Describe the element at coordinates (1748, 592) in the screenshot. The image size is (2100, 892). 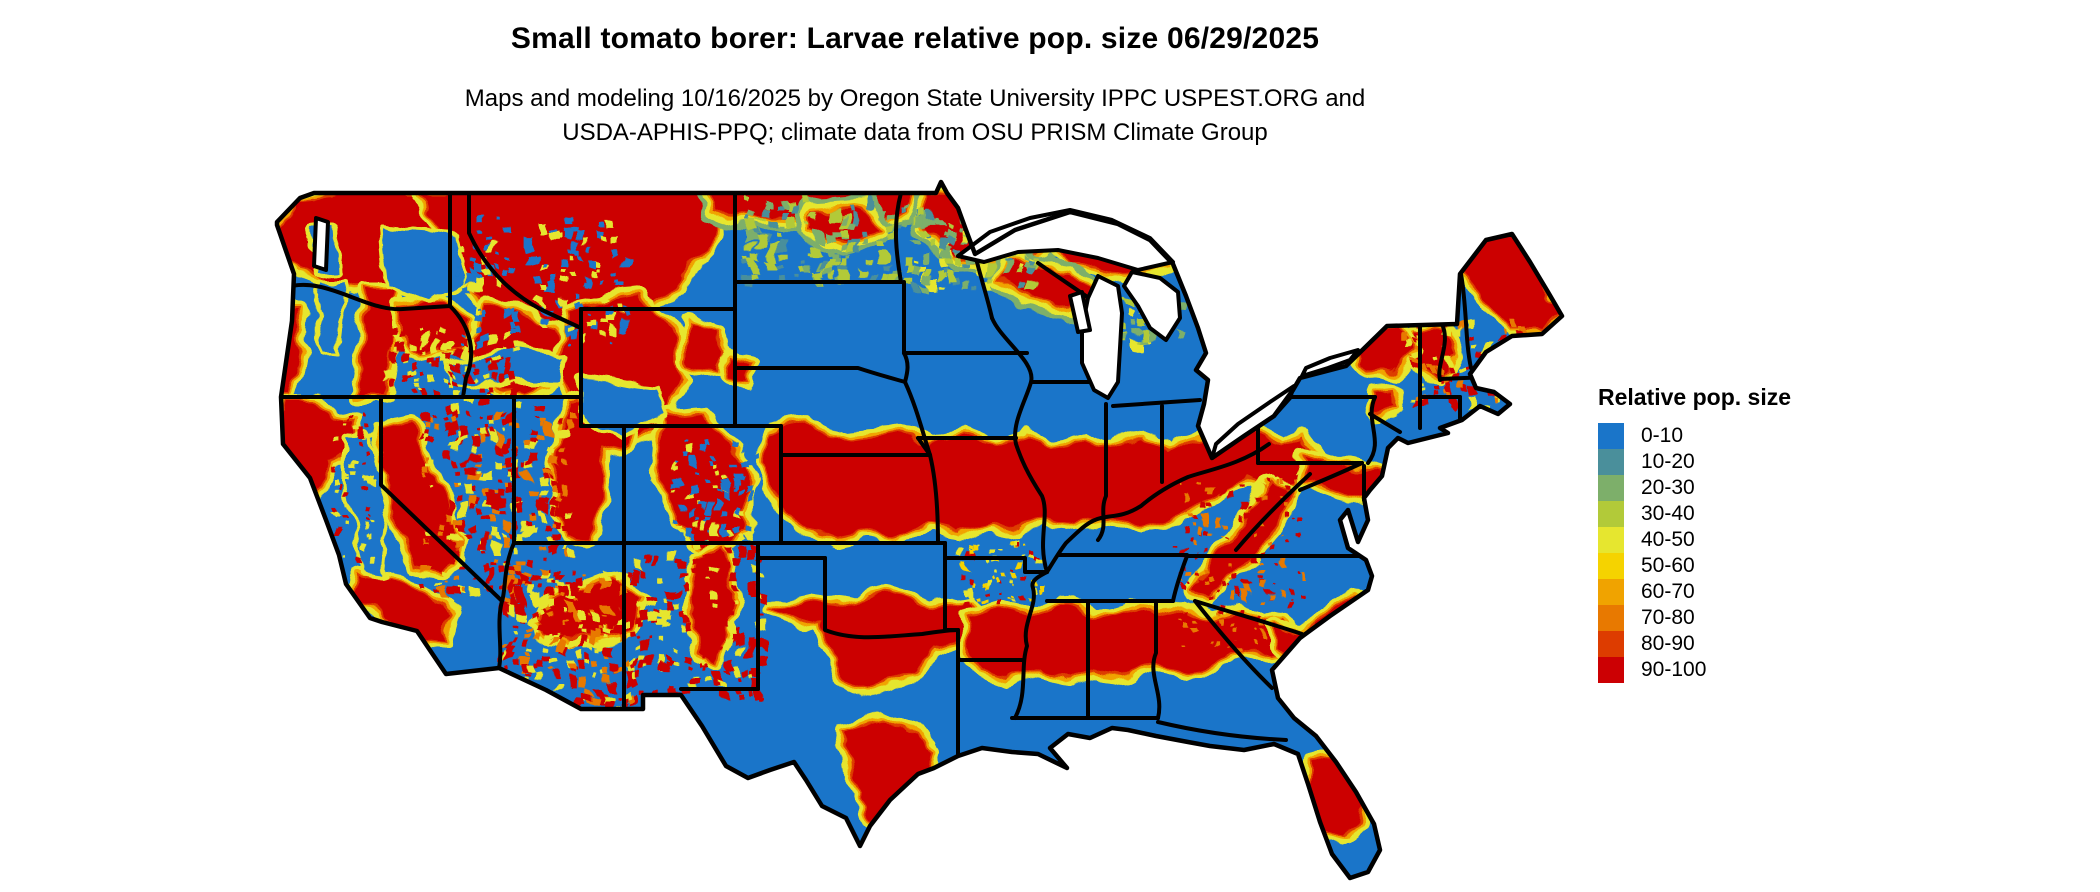
I see `legend-item: 60-70` at that location.